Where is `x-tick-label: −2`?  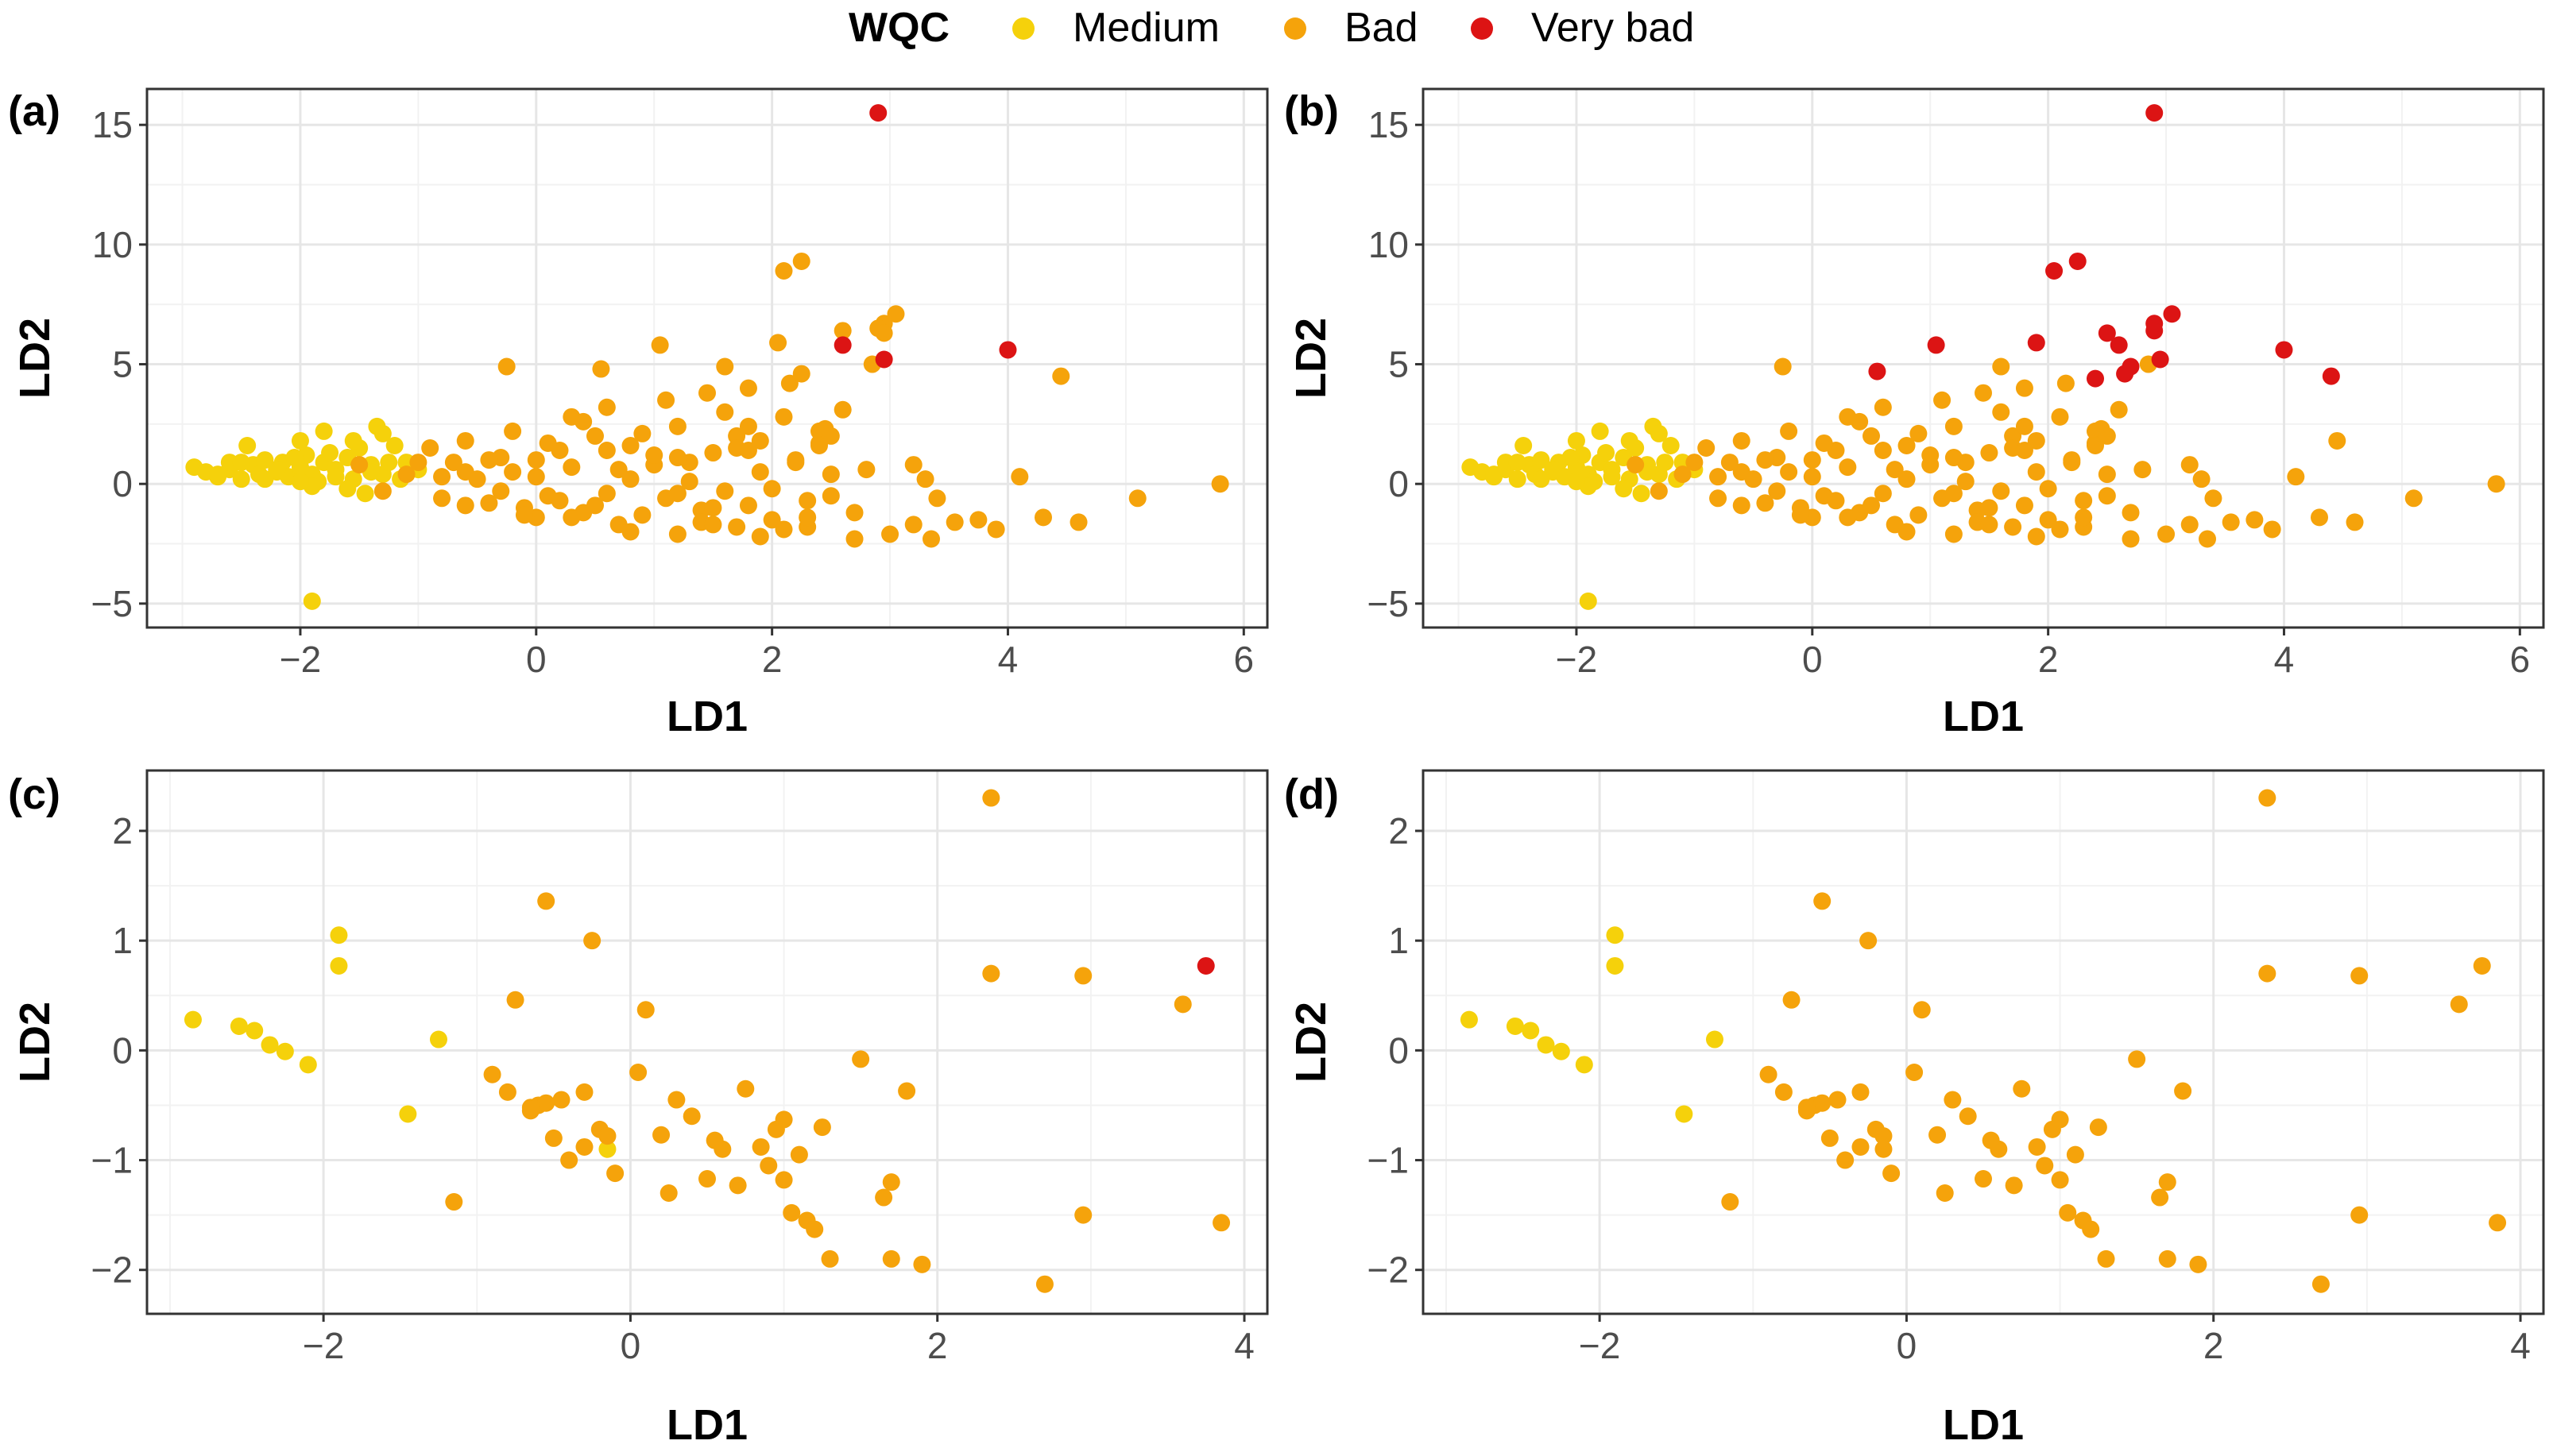
x-tick-label: −2 is located at coordinates (1576, 659).